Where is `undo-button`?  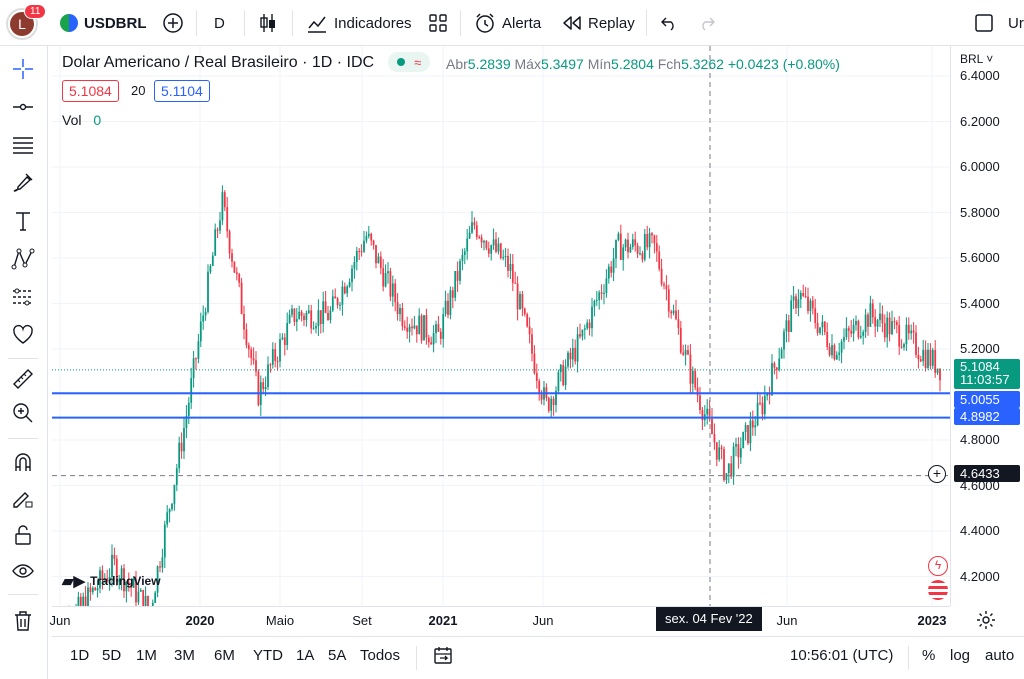 undo-button is located at coordinates (669, 23).